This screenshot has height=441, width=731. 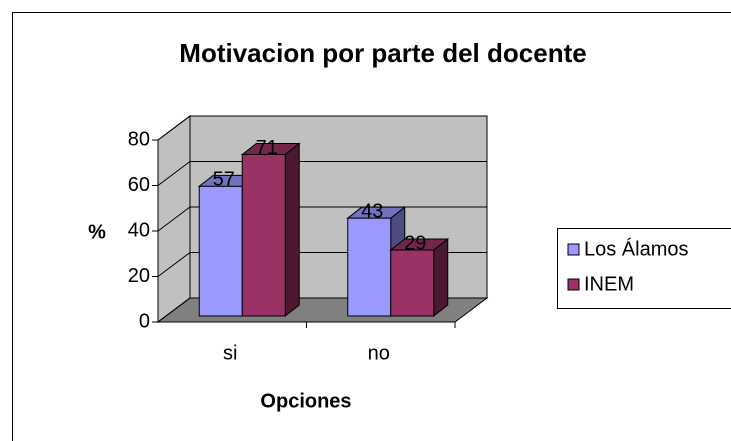 I want to click on y-tick-label: 40, so click(x=139, y=230).